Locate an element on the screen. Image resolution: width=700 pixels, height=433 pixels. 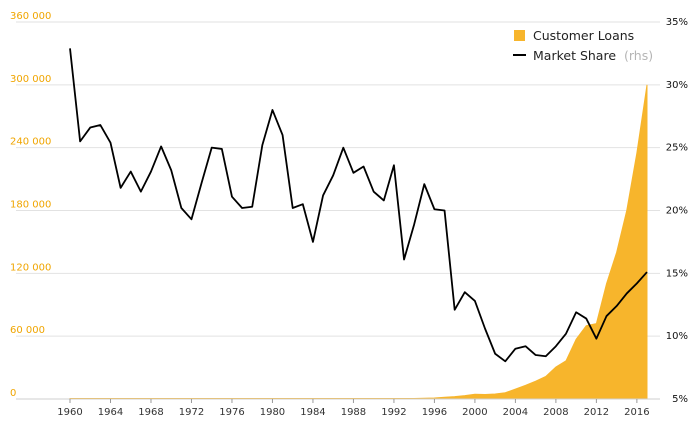
y2-tick-label: 15% is located at coordinates (677, 273).